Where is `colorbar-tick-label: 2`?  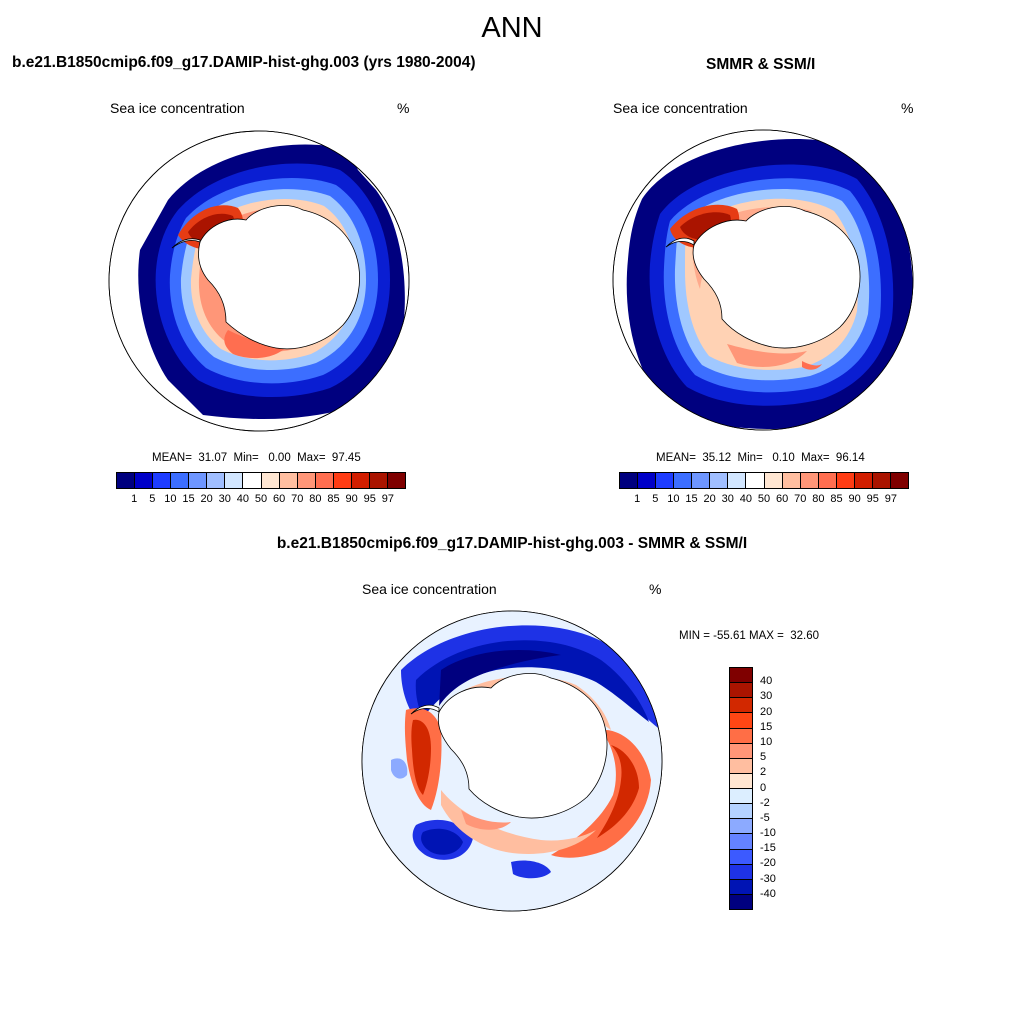 colorbar-tick-label: 2 is located at coordinates (763, 772).